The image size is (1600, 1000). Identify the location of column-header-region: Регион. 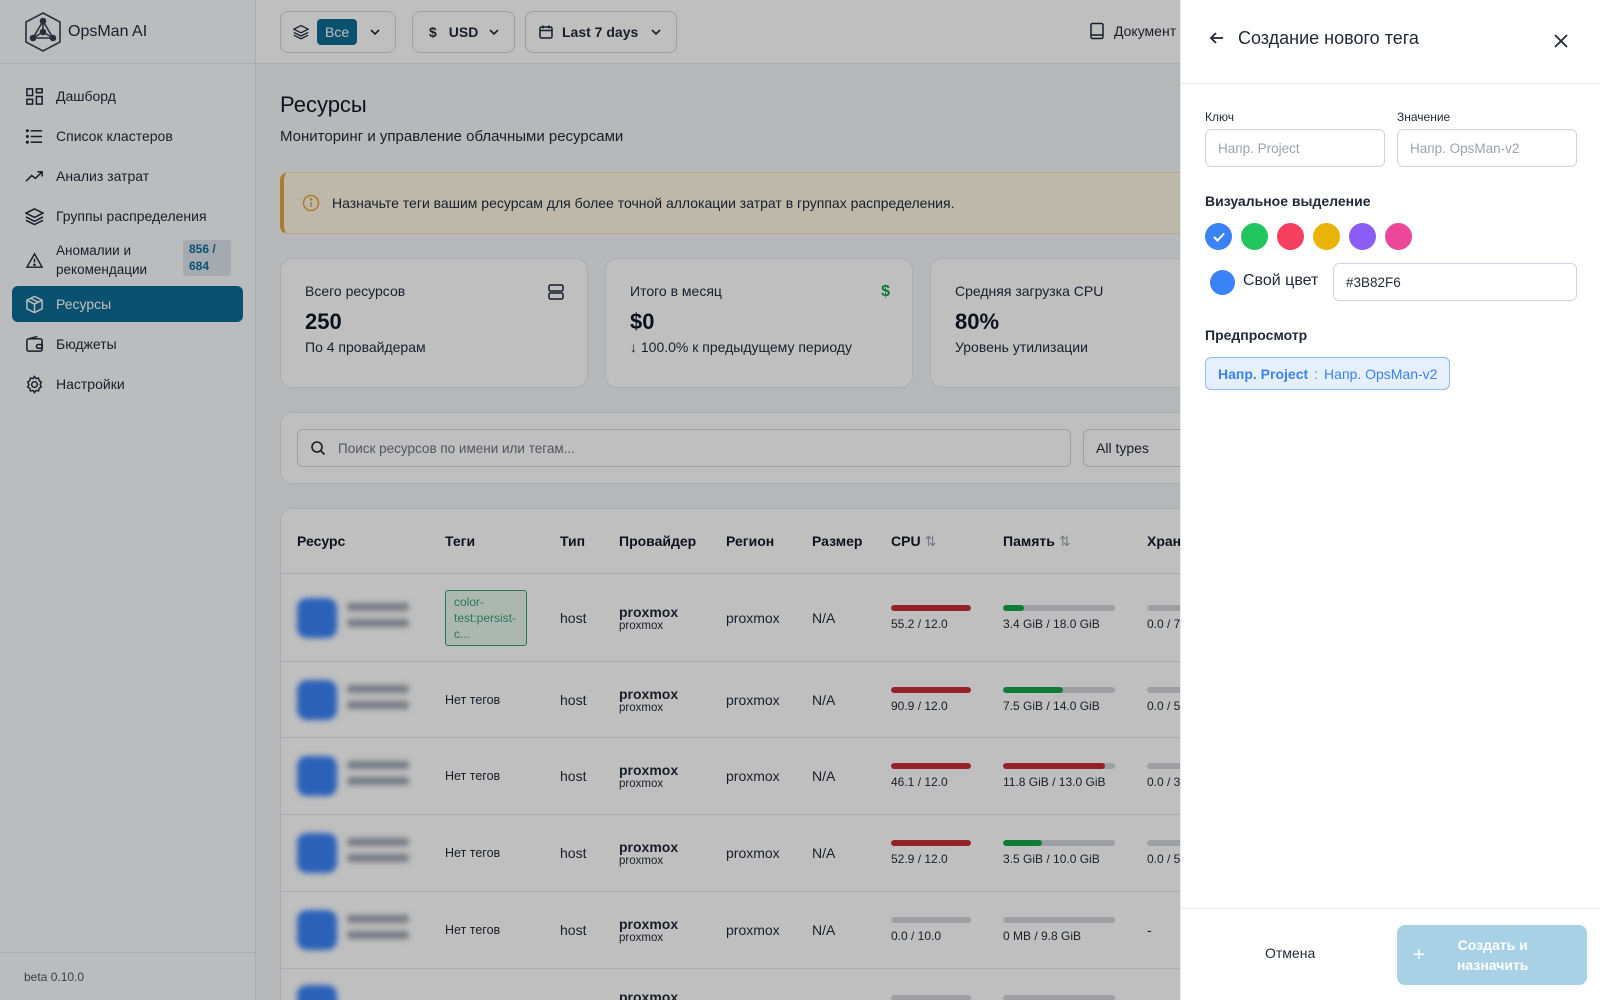
(750, 541).